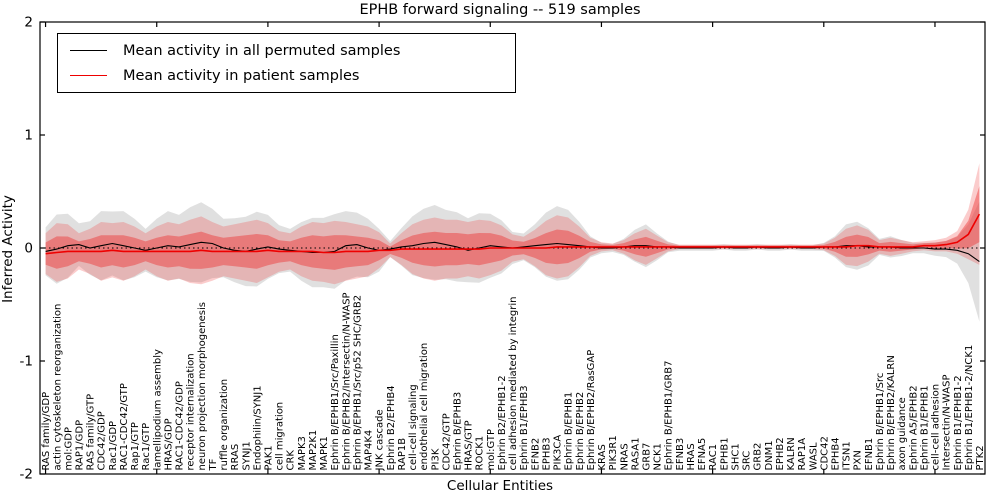 The image size is (1000, 500). Describe the element at coordinates (524, 427) in the screenshot. I see `x-category-label: Ephrin B1/EPHB3` at that location.